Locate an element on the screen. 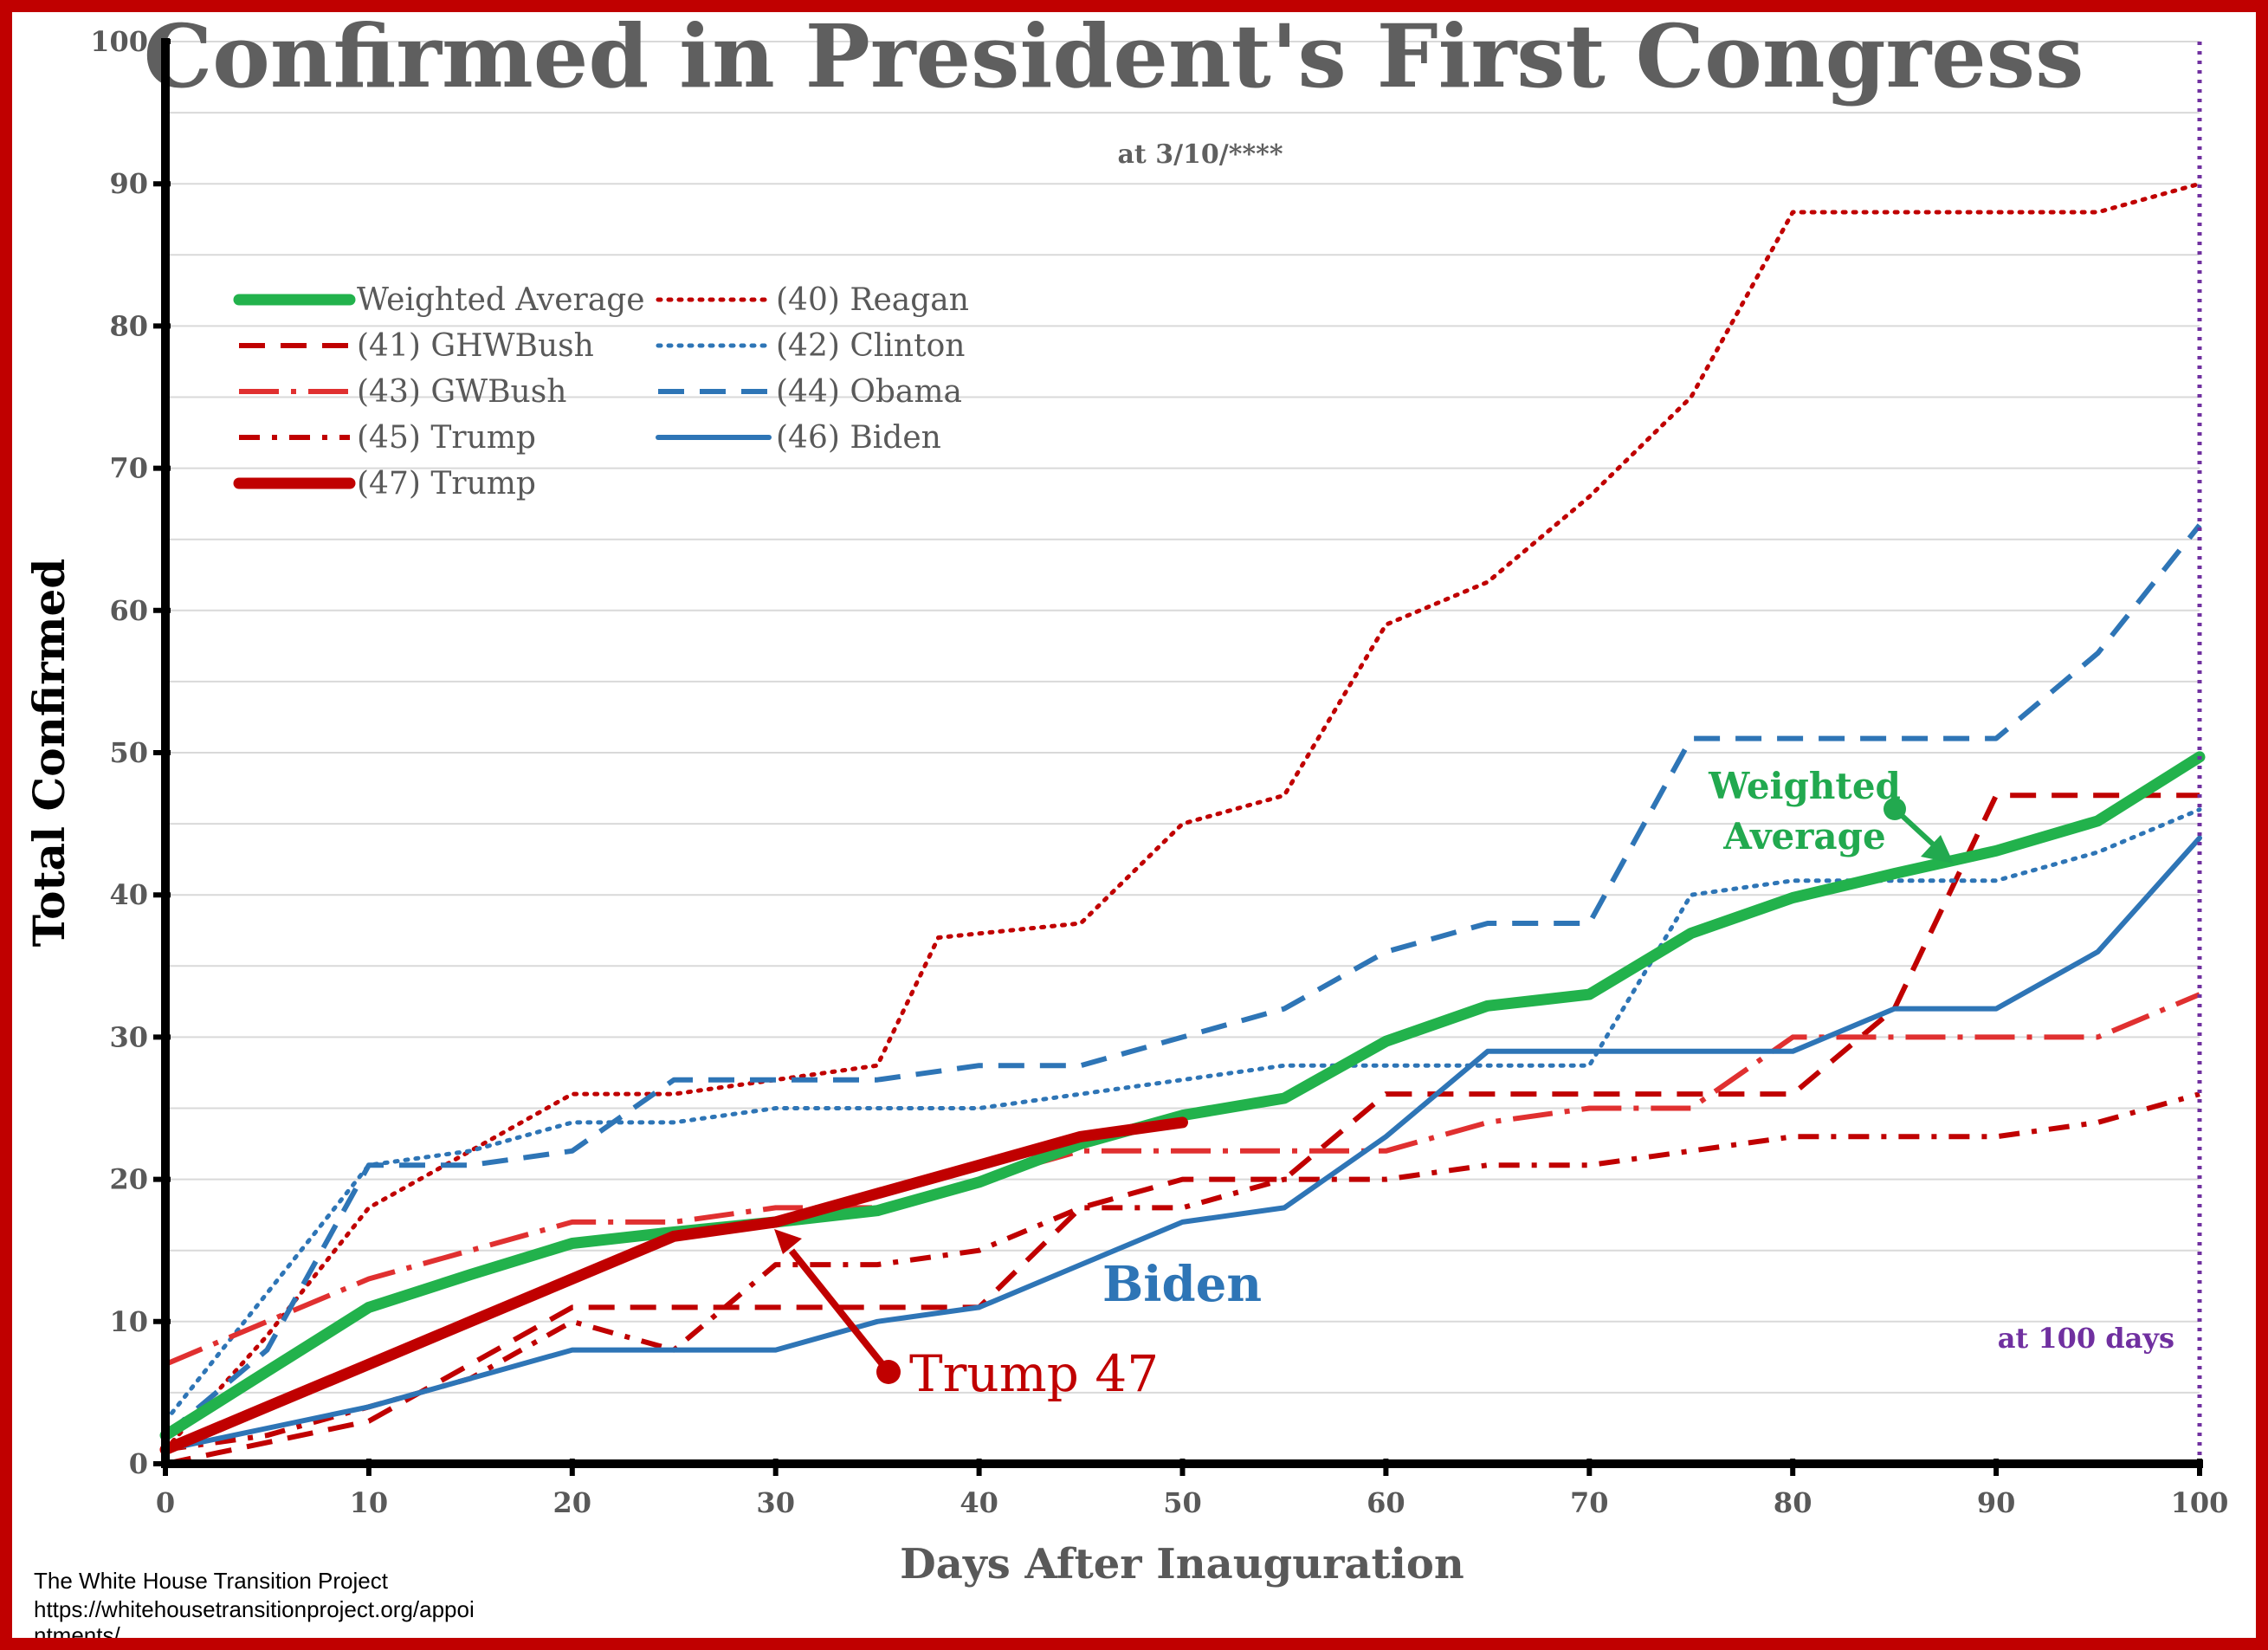 The image size is (2268, 1650). legend-label-42-clinton: (42) Clinton is located at coordinates (870, 346).